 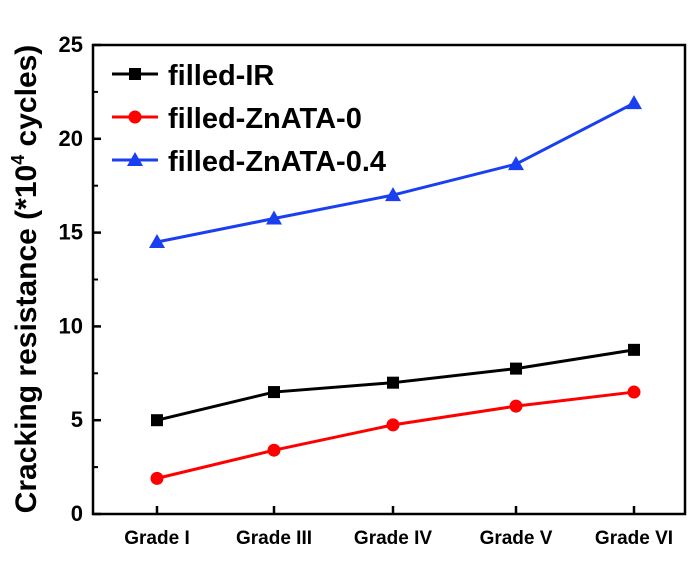 I want to click on x-tick-label: Grade III, so click(x=274, y=538).